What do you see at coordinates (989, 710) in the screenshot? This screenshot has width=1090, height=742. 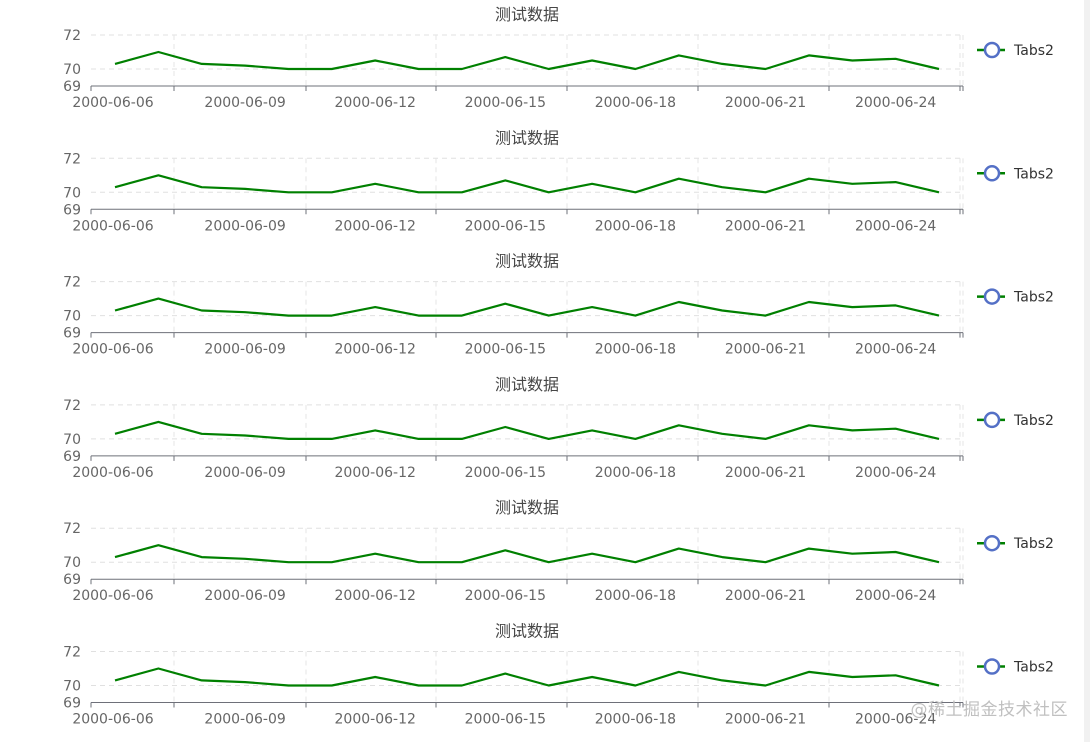 I see `watermark: @稀土掘金技术社区` at bounding box center [989, 710].